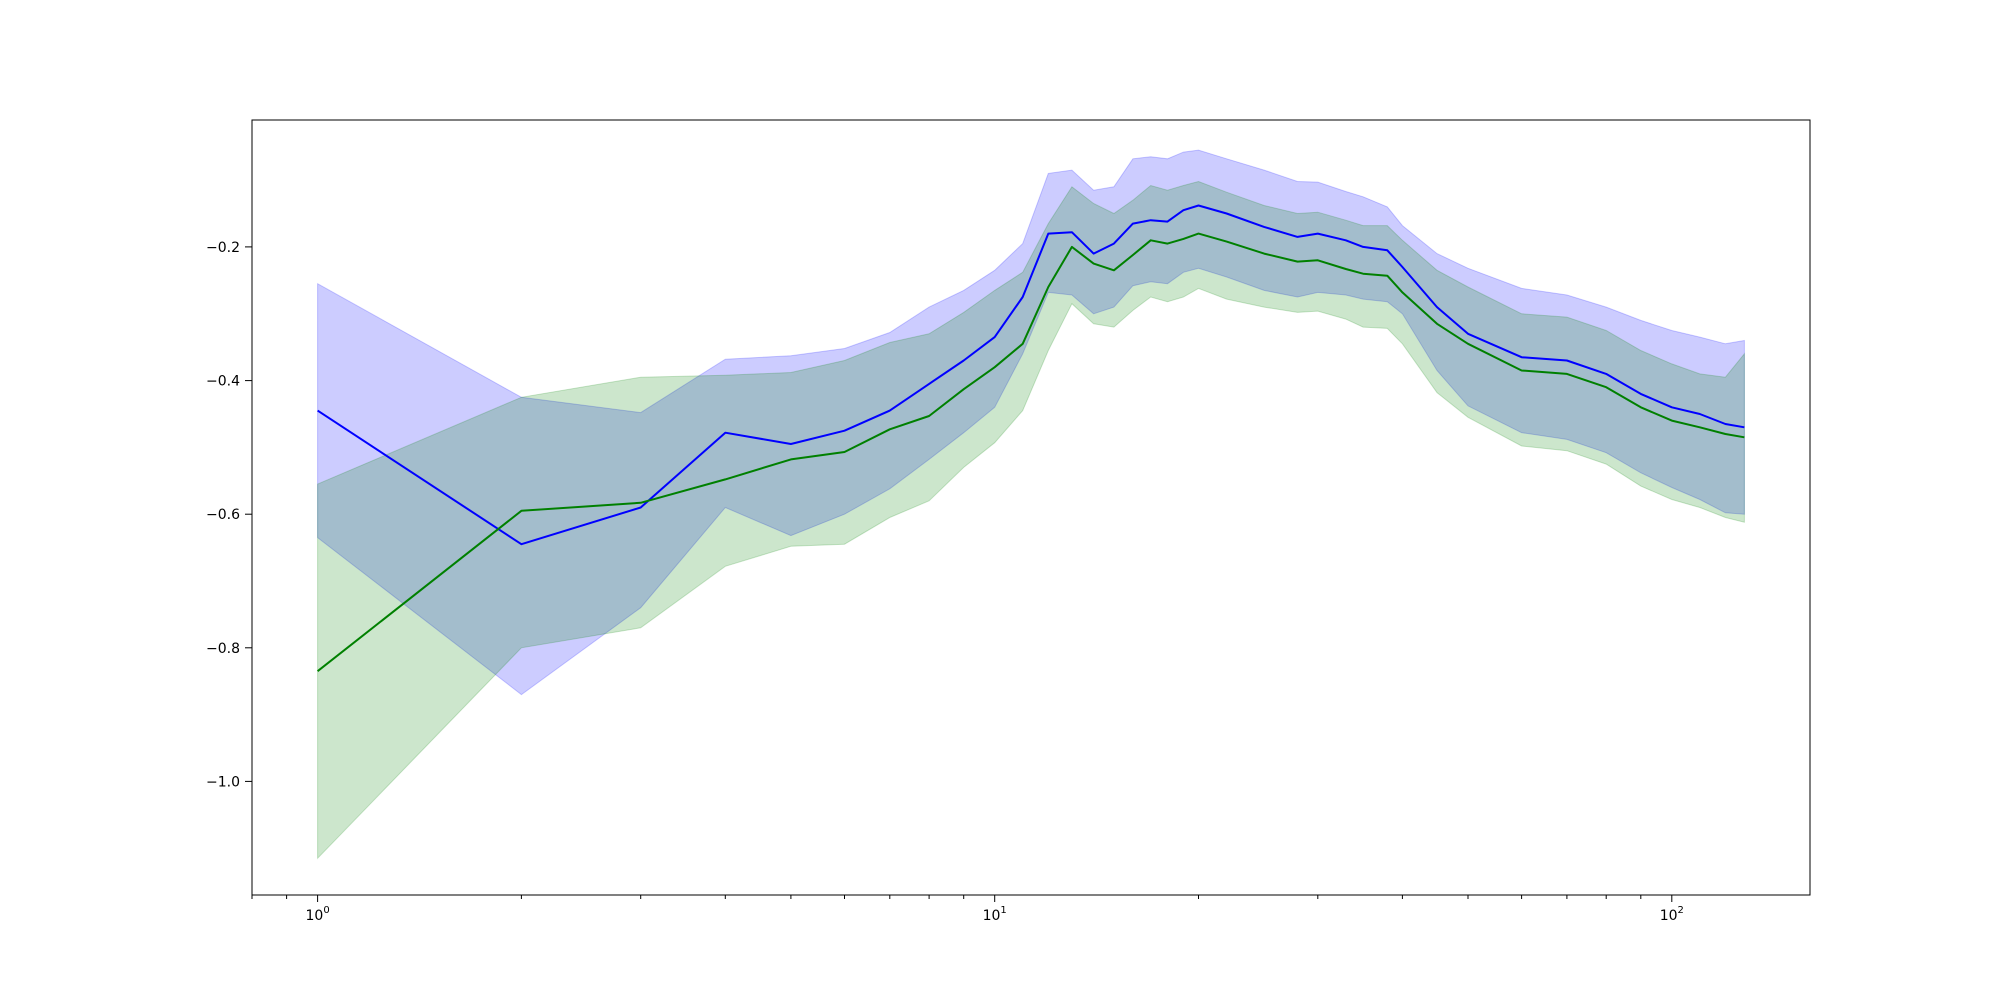 Image resolution: width=2000 pixels, height=1000 pixels. Describe the element at coordinates (223, 515) in the screenshot. I see `y-tick-label: −0.6` at that location.